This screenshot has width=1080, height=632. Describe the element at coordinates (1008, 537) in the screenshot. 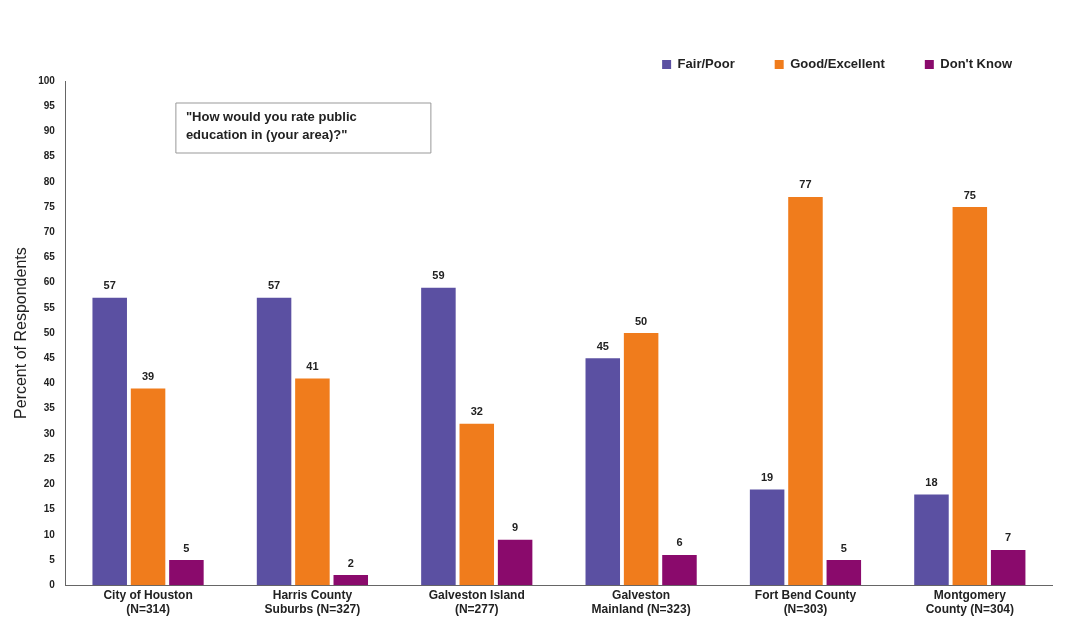

I see `data-label: 7` at that location.